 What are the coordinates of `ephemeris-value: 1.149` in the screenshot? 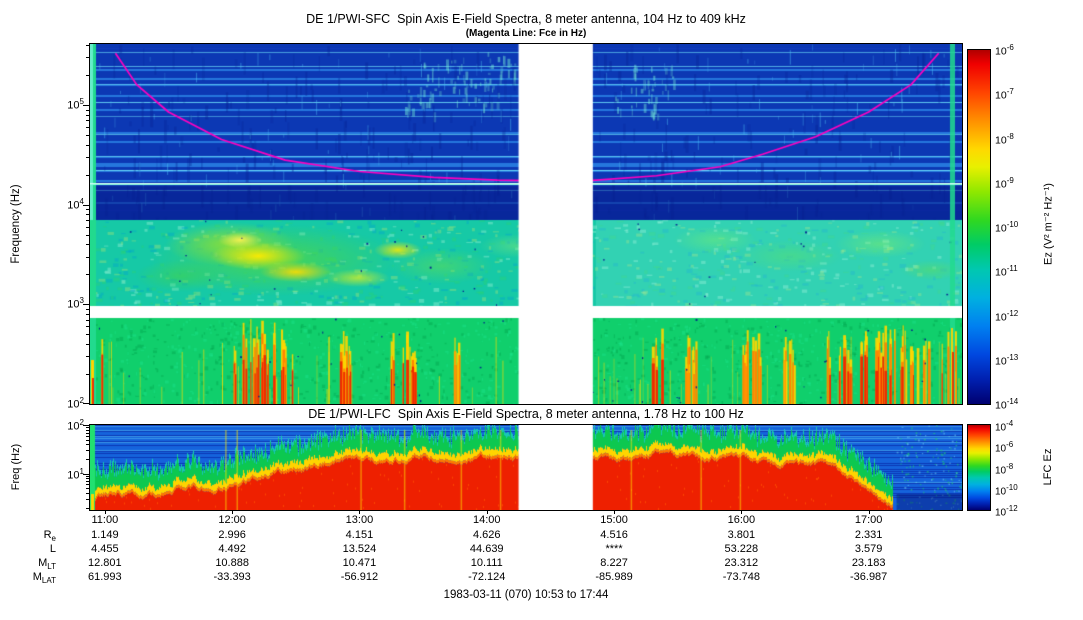 It's located at (105, 535).